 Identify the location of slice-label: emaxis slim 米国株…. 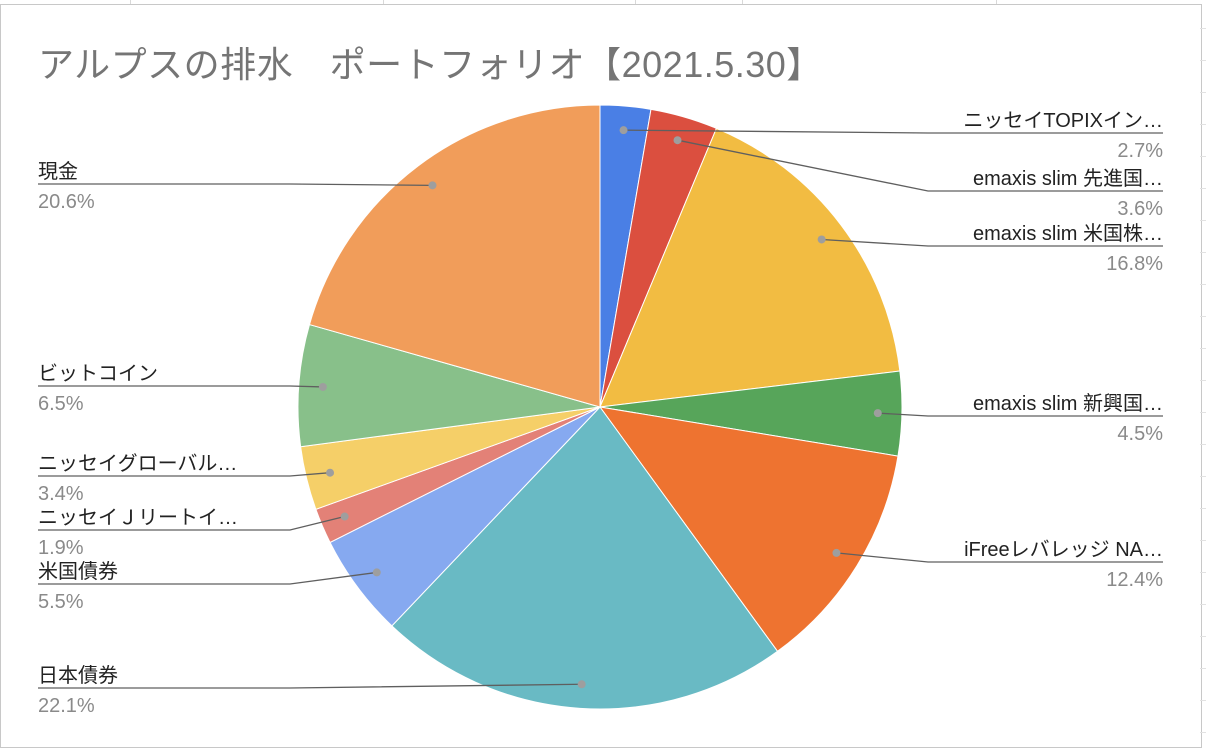
(1068, 233).